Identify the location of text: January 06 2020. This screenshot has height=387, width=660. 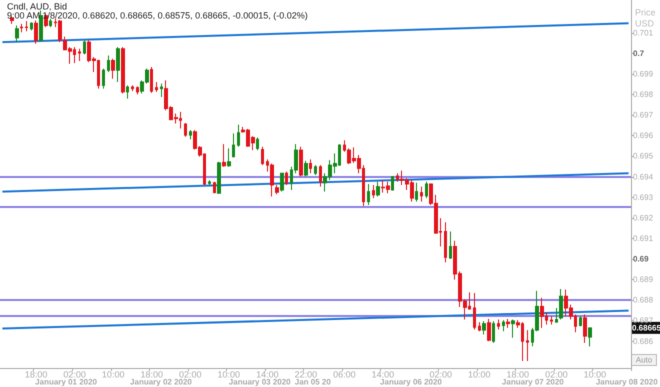
(411, 382).